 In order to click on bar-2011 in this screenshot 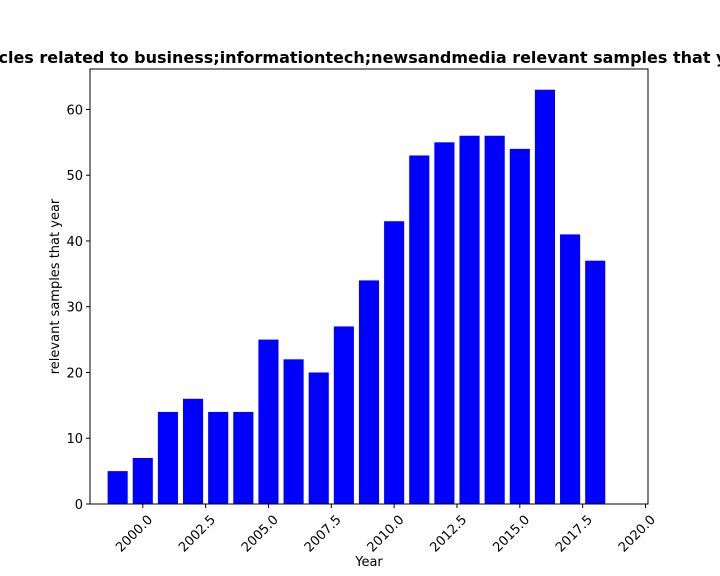, I will do `click(419, 329)`.